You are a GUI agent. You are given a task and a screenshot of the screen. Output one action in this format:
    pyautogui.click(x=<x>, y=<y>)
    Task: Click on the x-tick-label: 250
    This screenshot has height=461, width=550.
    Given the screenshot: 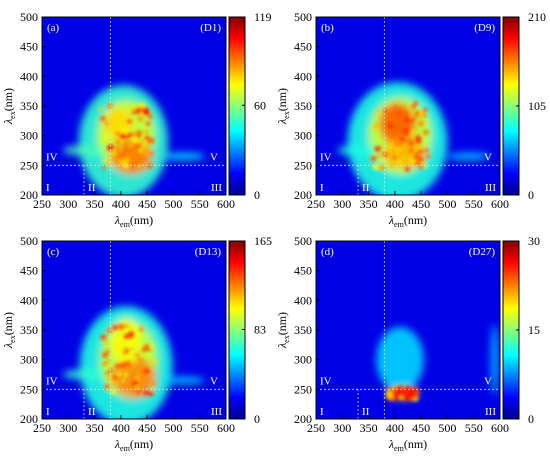 What is the action you would take?
    pyautogui.click(x=42, y=204)
    